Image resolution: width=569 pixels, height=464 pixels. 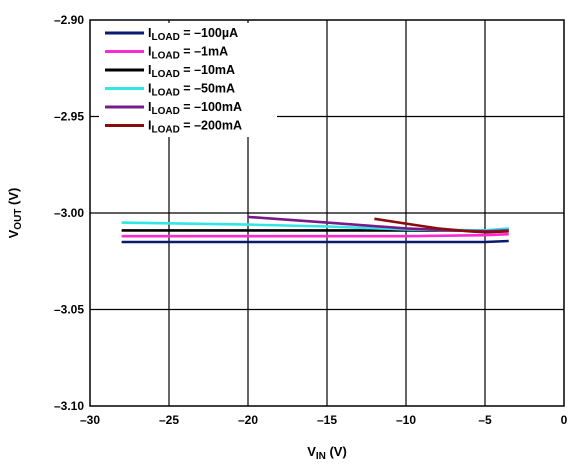 I want to click on legend-label-2: ILOAD = –1mA, so click(x=188, y=53).